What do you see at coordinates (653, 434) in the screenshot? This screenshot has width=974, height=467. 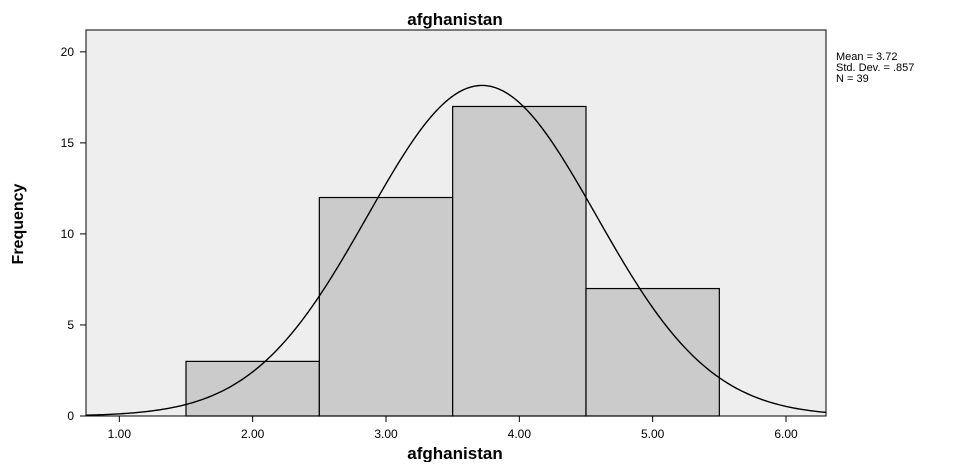 I see `x-tick-label-5: 5.00` at bounding box center [653, 434].